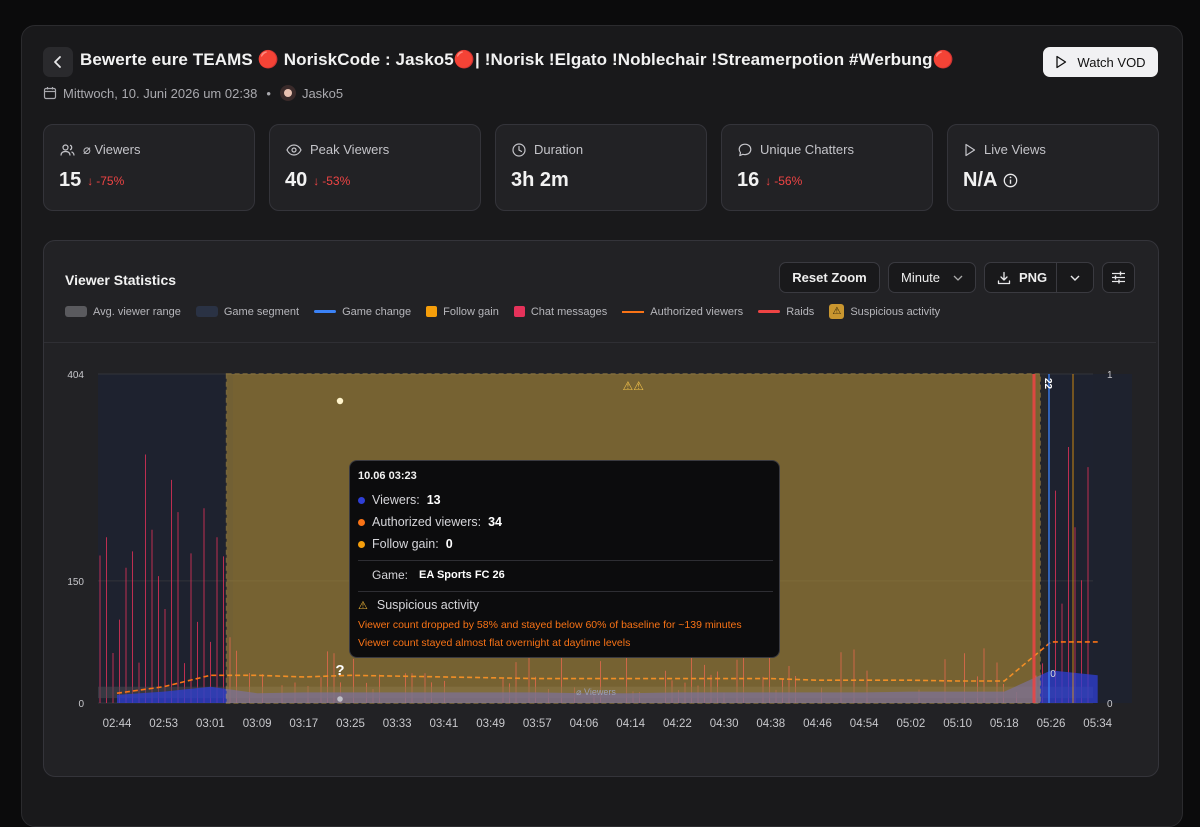 This screenshot has height=827, width=1200. What do you see at coordinates (559, 149) in the screenshot?
I see `stat-label: Duration` at bounding box center [559, 149].